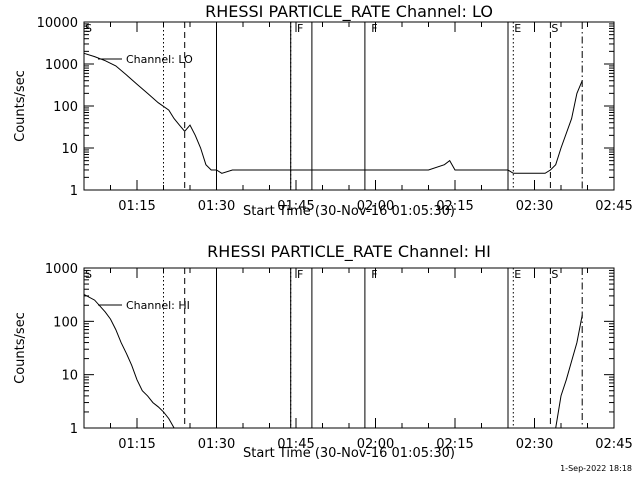 The height and width of the screenshot is (480, 640). Describe the element at coordinates (159, 59) in the screenshot. I see `legend-label: Channel: LO` at that location.